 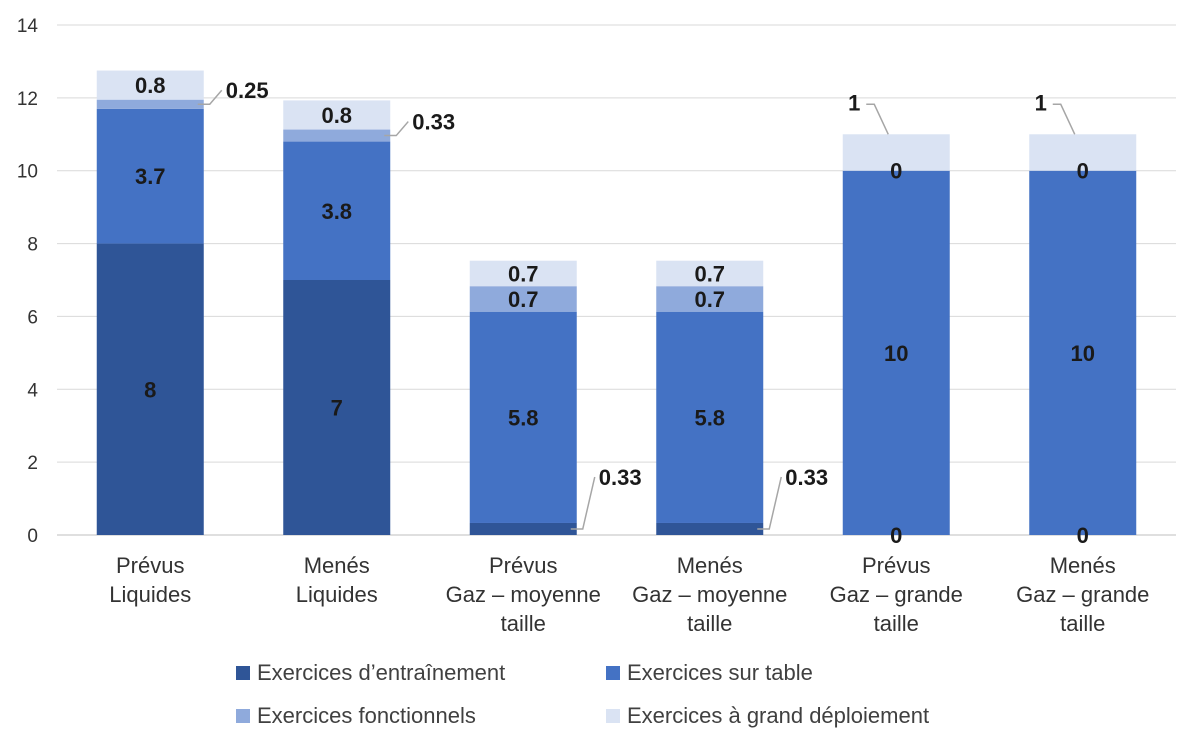 What do you see at coordinates (28, 281) in the screenshot?
I see `y-axis-ticks: 0 2 4 6 8 10 12 14` at bounding box center [28, 281].